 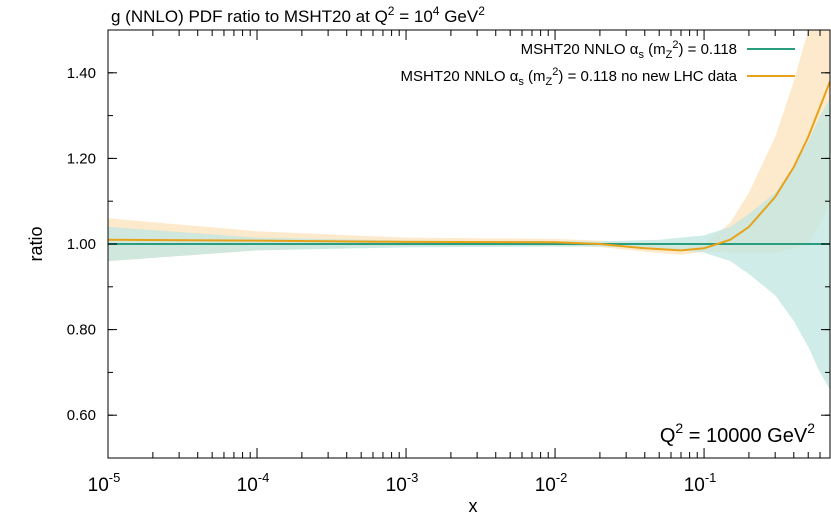 I want to click on y-tick-label: 0.60, so click(x=81, y=415).